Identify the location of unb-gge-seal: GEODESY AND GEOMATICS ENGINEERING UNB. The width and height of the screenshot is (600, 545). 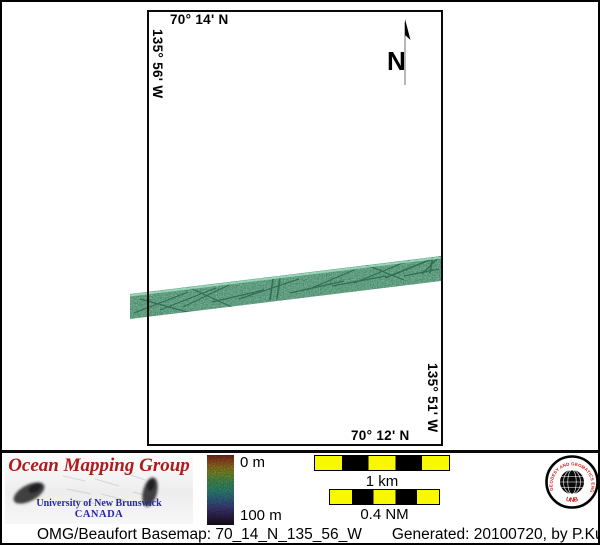
(571, 481).